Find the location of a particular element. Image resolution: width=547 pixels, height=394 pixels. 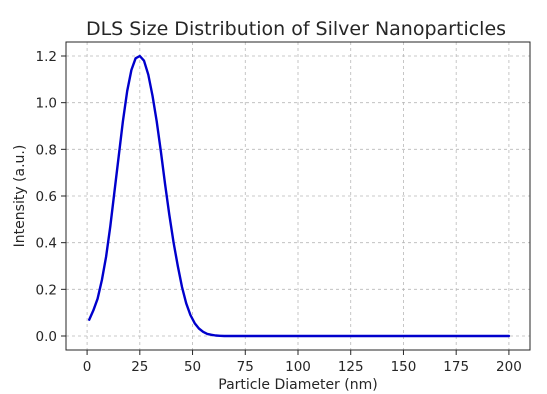

x-tick-label: 75 is located at coordinates (245, 367).